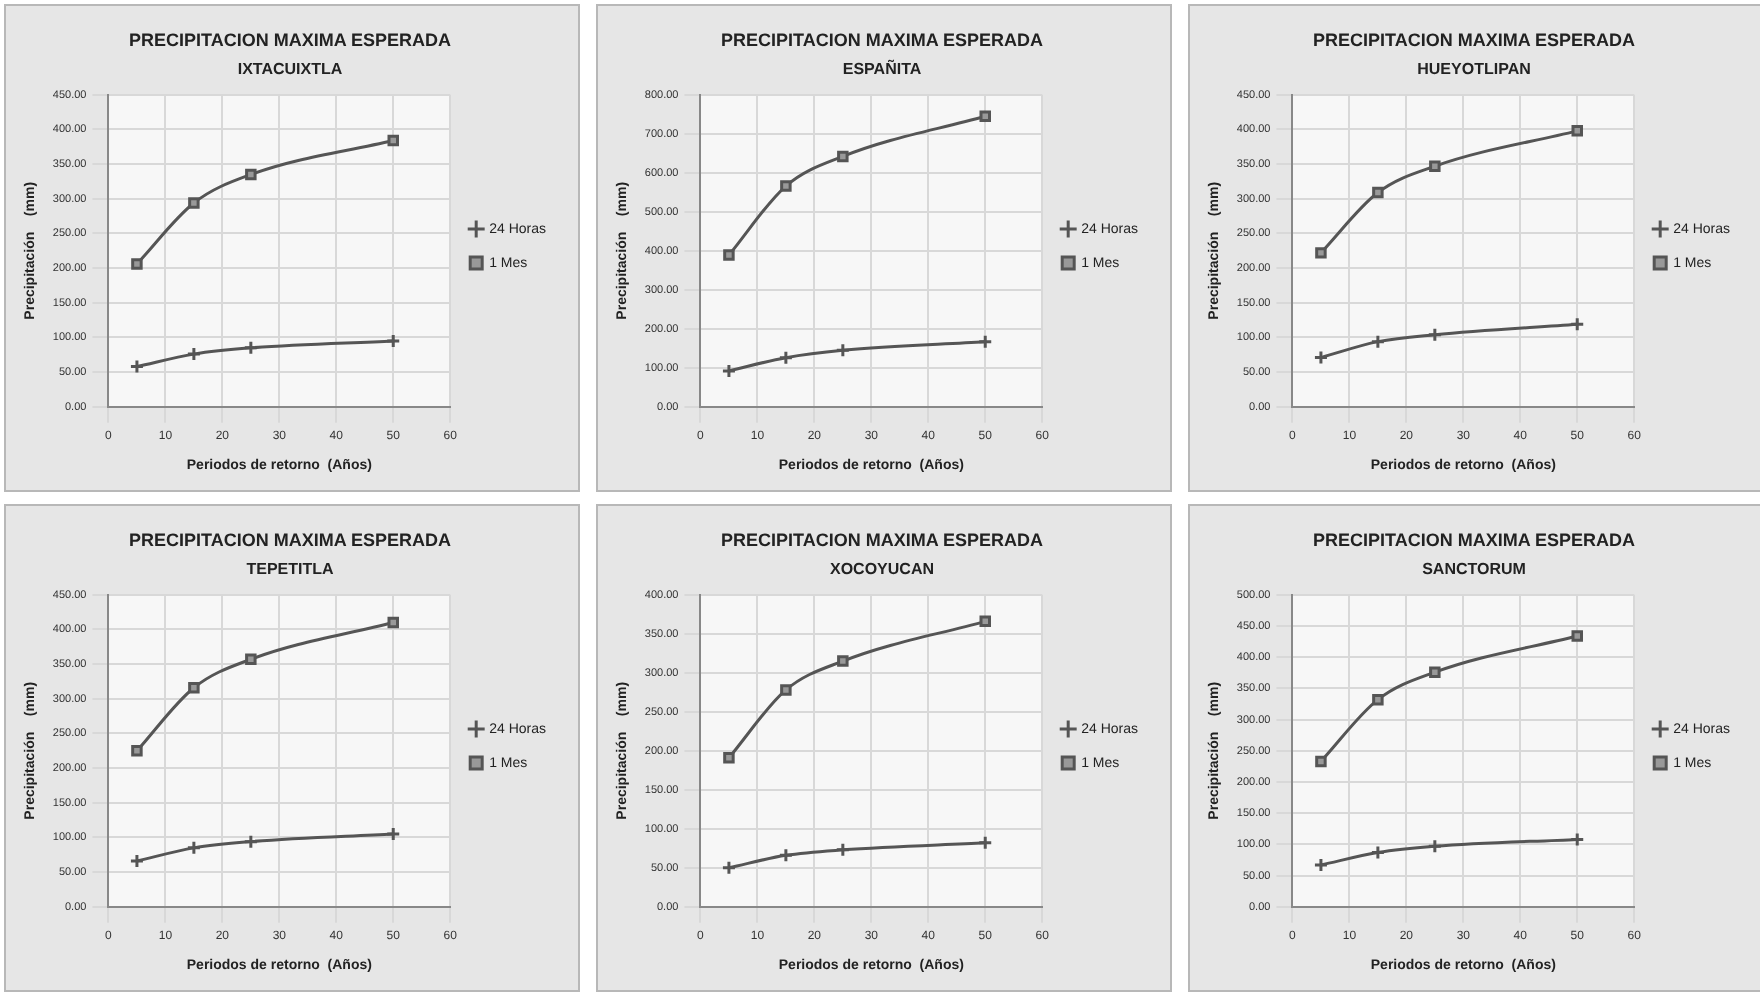 The height and width of the screenshot is (1004, 1760). Describe the element at coordinates (1474, 68) in the screenshot. I see `chart-subtitle: HUEYOTLIPAN` at that location.